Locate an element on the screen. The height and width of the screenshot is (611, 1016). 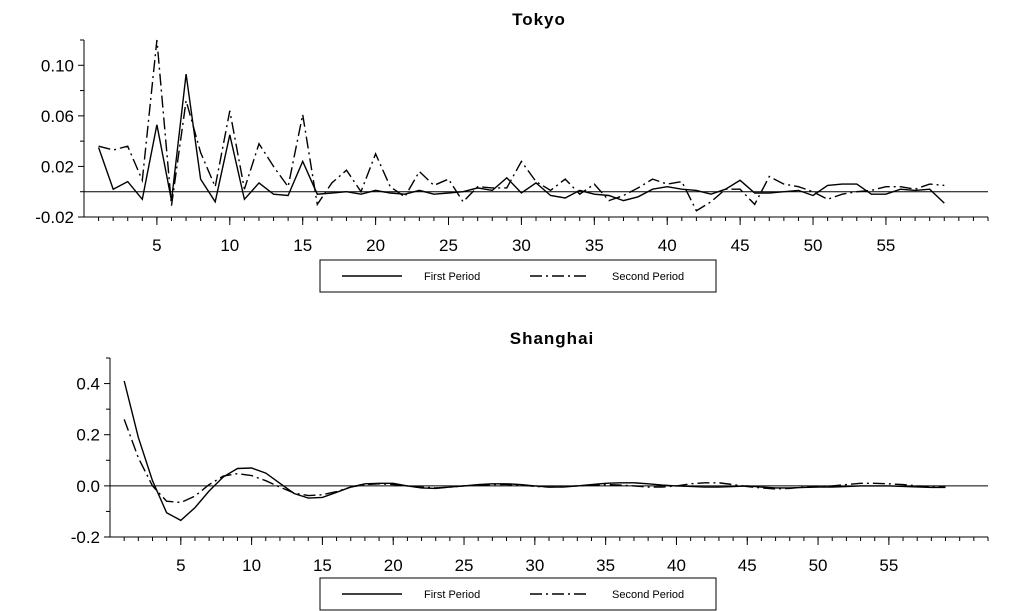
y-tick-label: -0.2 is located at coordinates (85, 537).